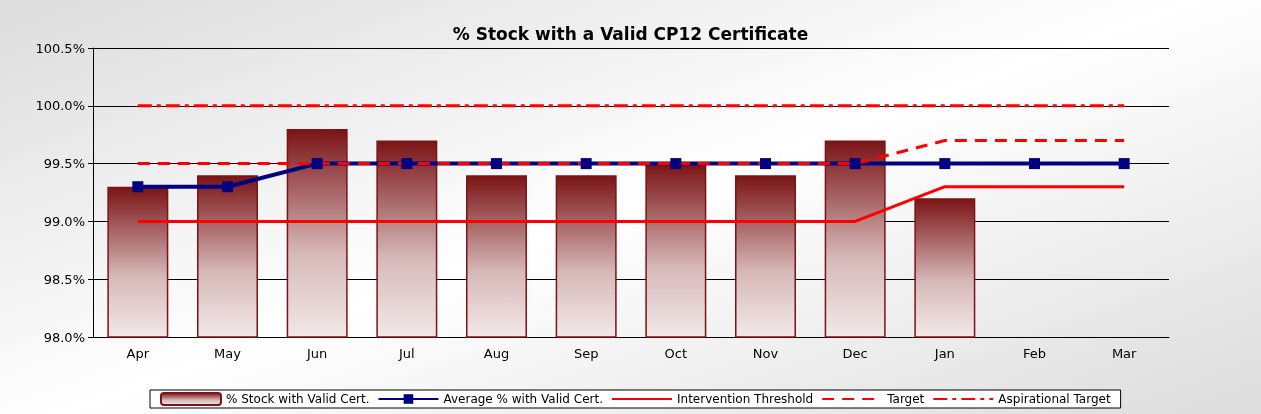 The width and height of the screenshot is (1261, 414). I want to click on y-tick-label: 99.5%, so click(64, 164).